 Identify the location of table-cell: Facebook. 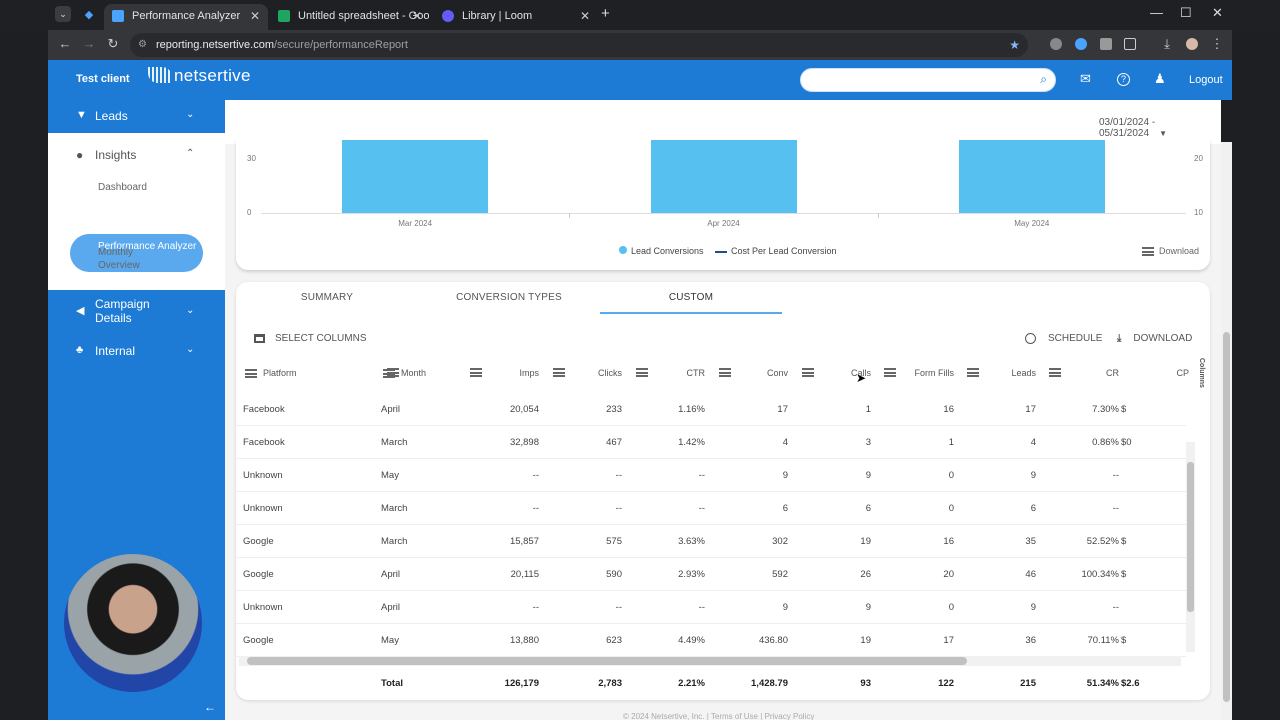
(264, 409).